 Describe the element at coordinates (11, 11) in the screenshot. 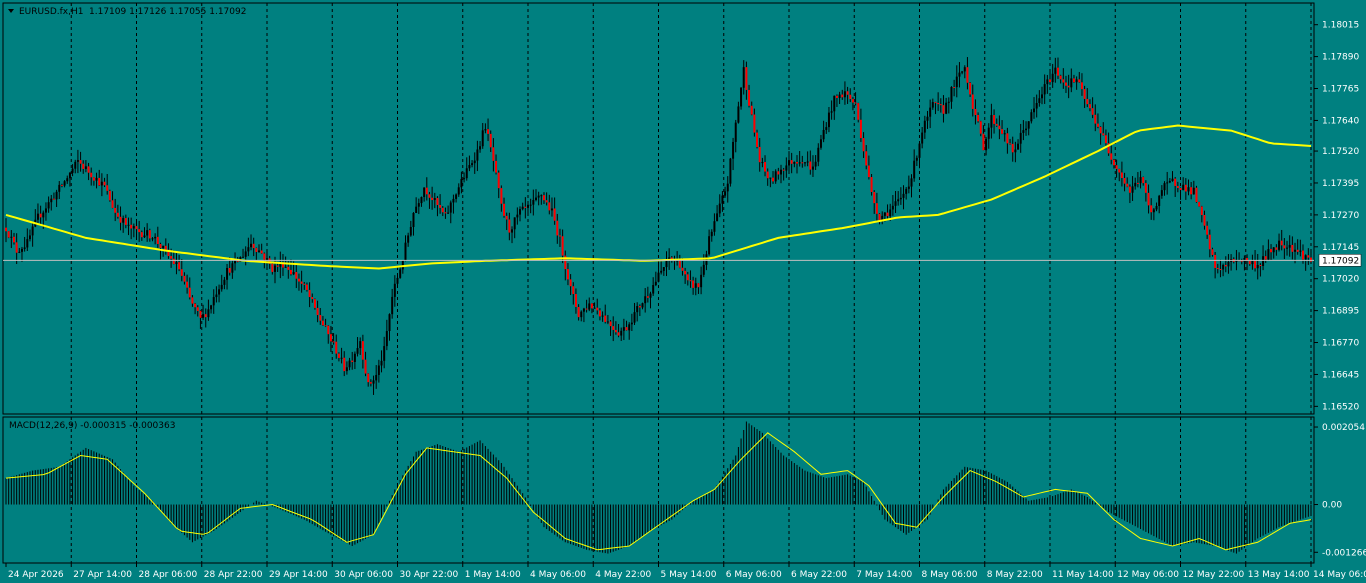

I see `symbol-dropdown-icon` at that location.